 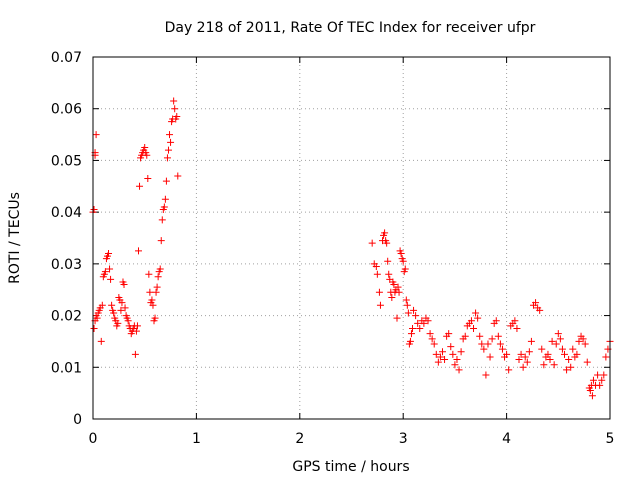 What do you see at coordinates (15, 238) in the screenshot?
I see `y-axis-title: ROTI / TECUs` at bounding box center [15, 238].